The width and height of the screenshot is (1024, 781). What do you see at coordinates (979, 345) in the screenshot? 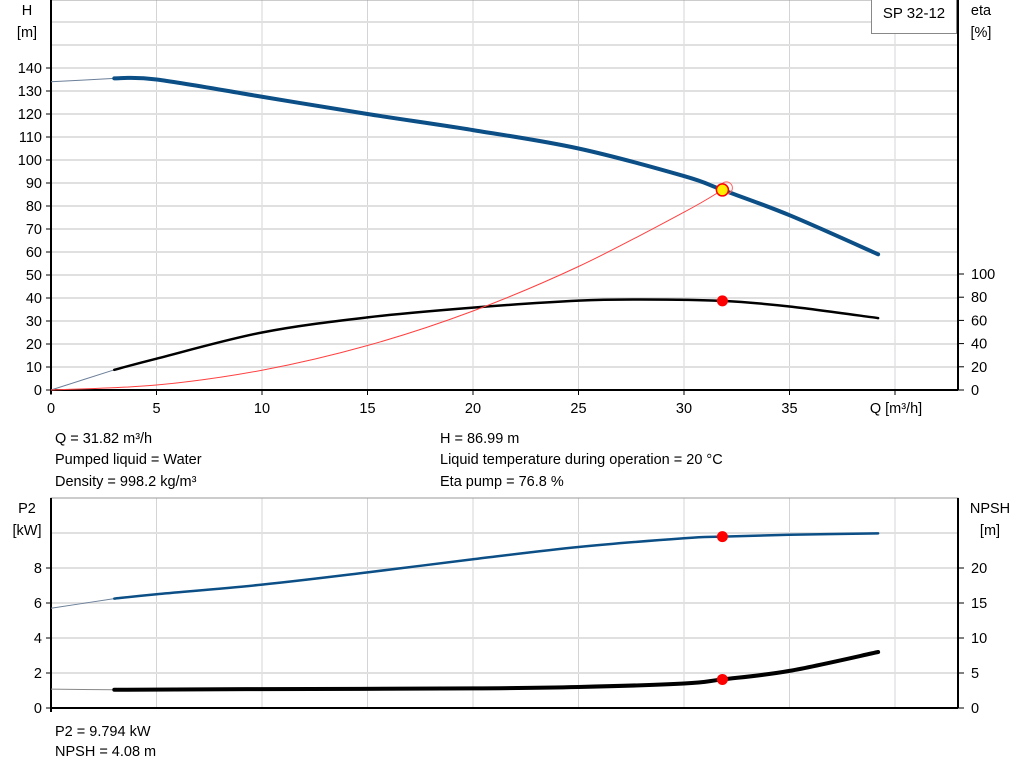
I see `y-tick-label-right: 40` at bounding box center [979, 345].